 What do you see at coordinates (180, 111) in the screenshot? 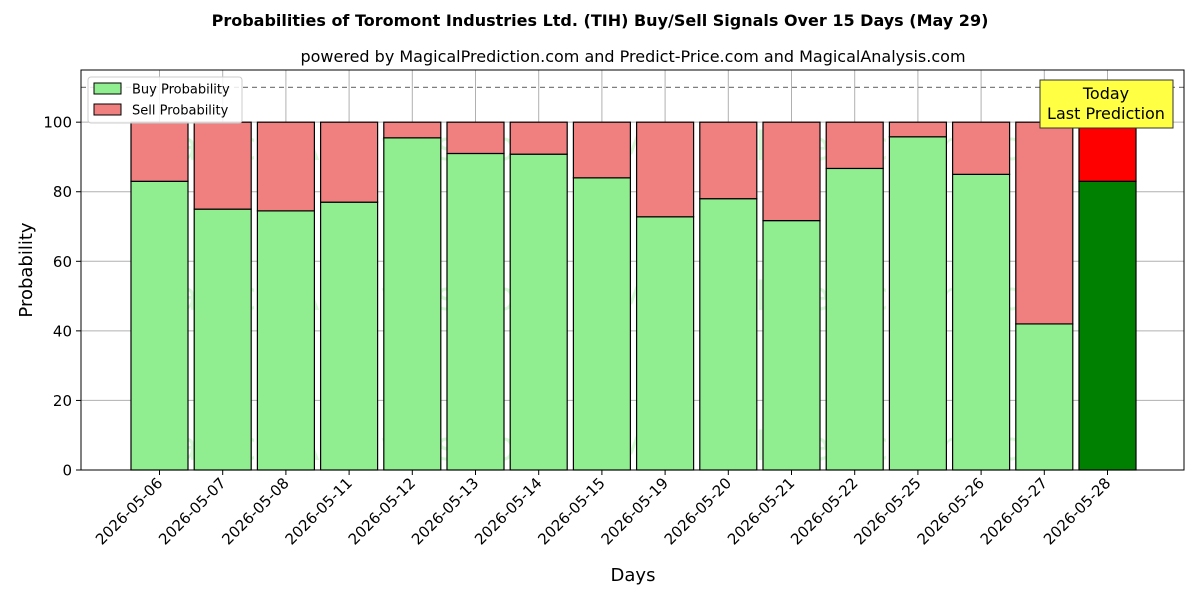
I see `legend-label: Sell Probability` at bounding box center [180, 111].